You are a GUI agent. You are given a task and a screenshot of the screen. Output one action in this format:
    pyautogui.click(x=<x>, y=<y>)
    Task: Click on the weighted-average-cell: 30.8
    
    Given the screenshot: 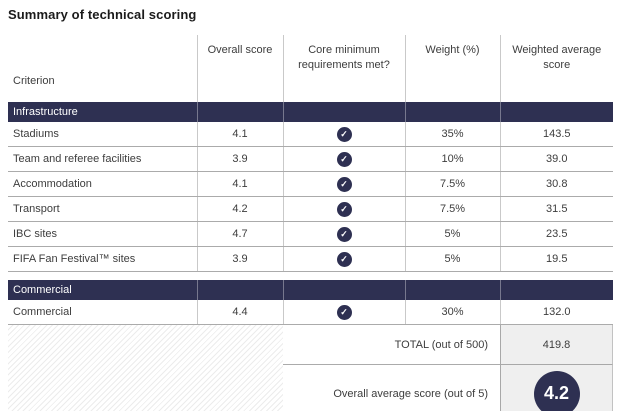 What is the action you would take?
    pyautogui.click(x=556, y=184)
    